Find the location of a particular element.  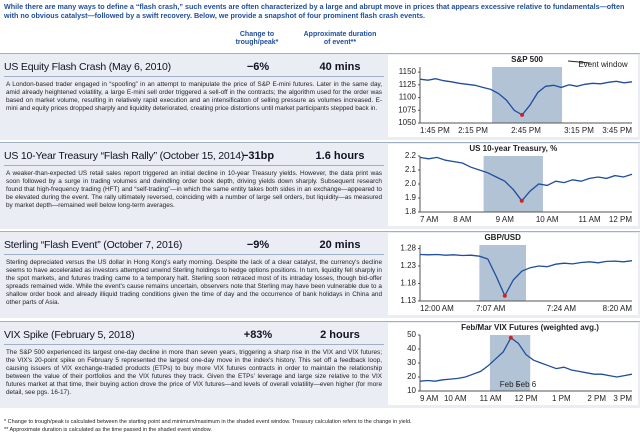

duration-value: 20 mins is located at coordinates (340, 245).